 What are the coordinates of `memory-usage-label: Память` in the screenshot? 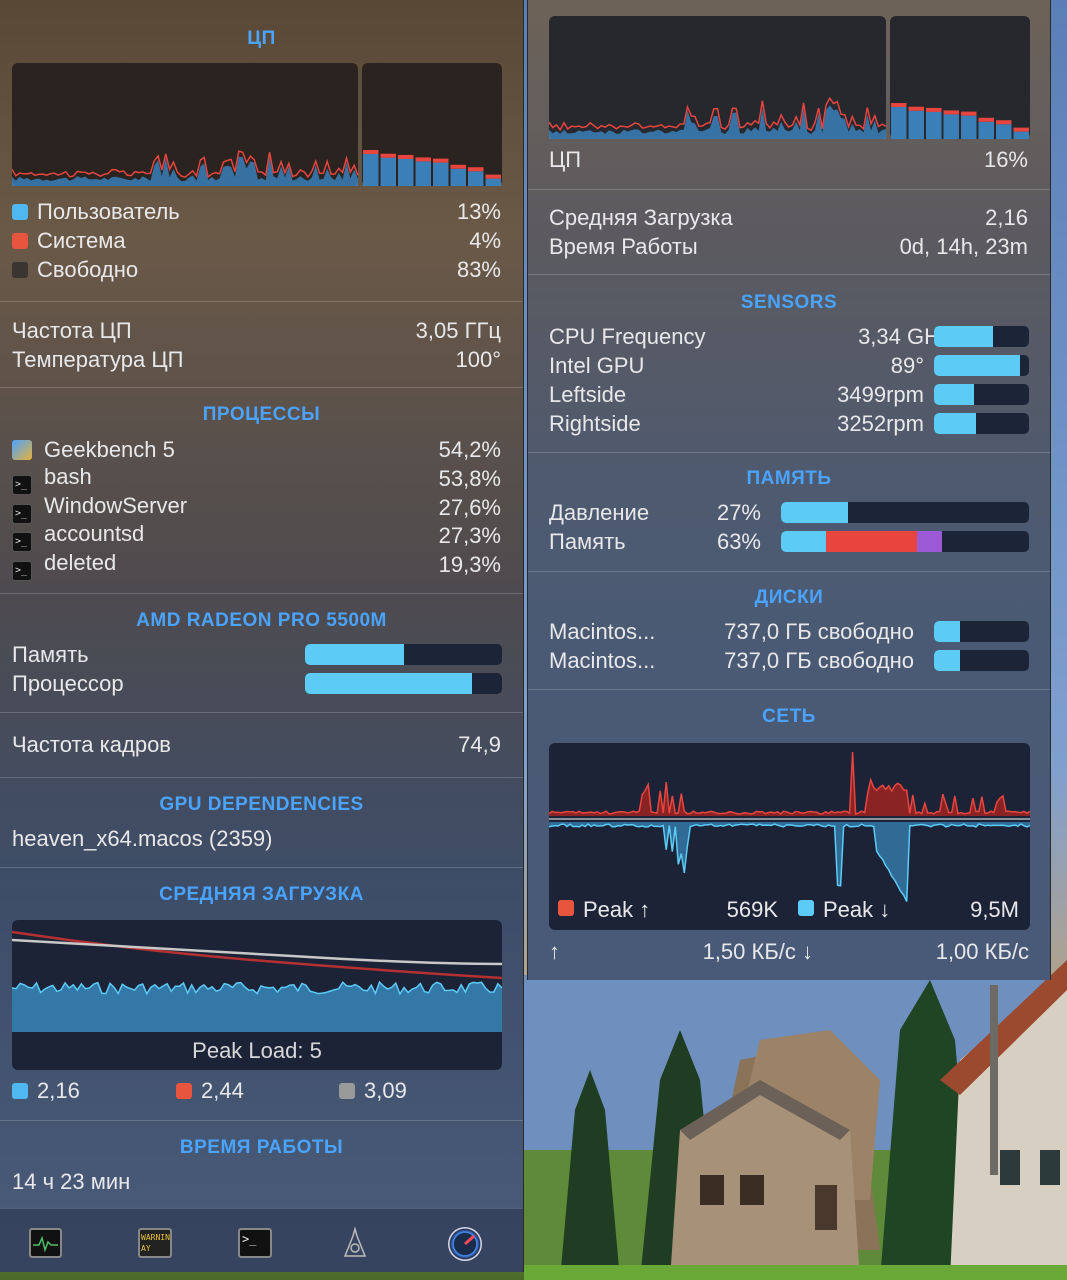 It's located at (587, 541).